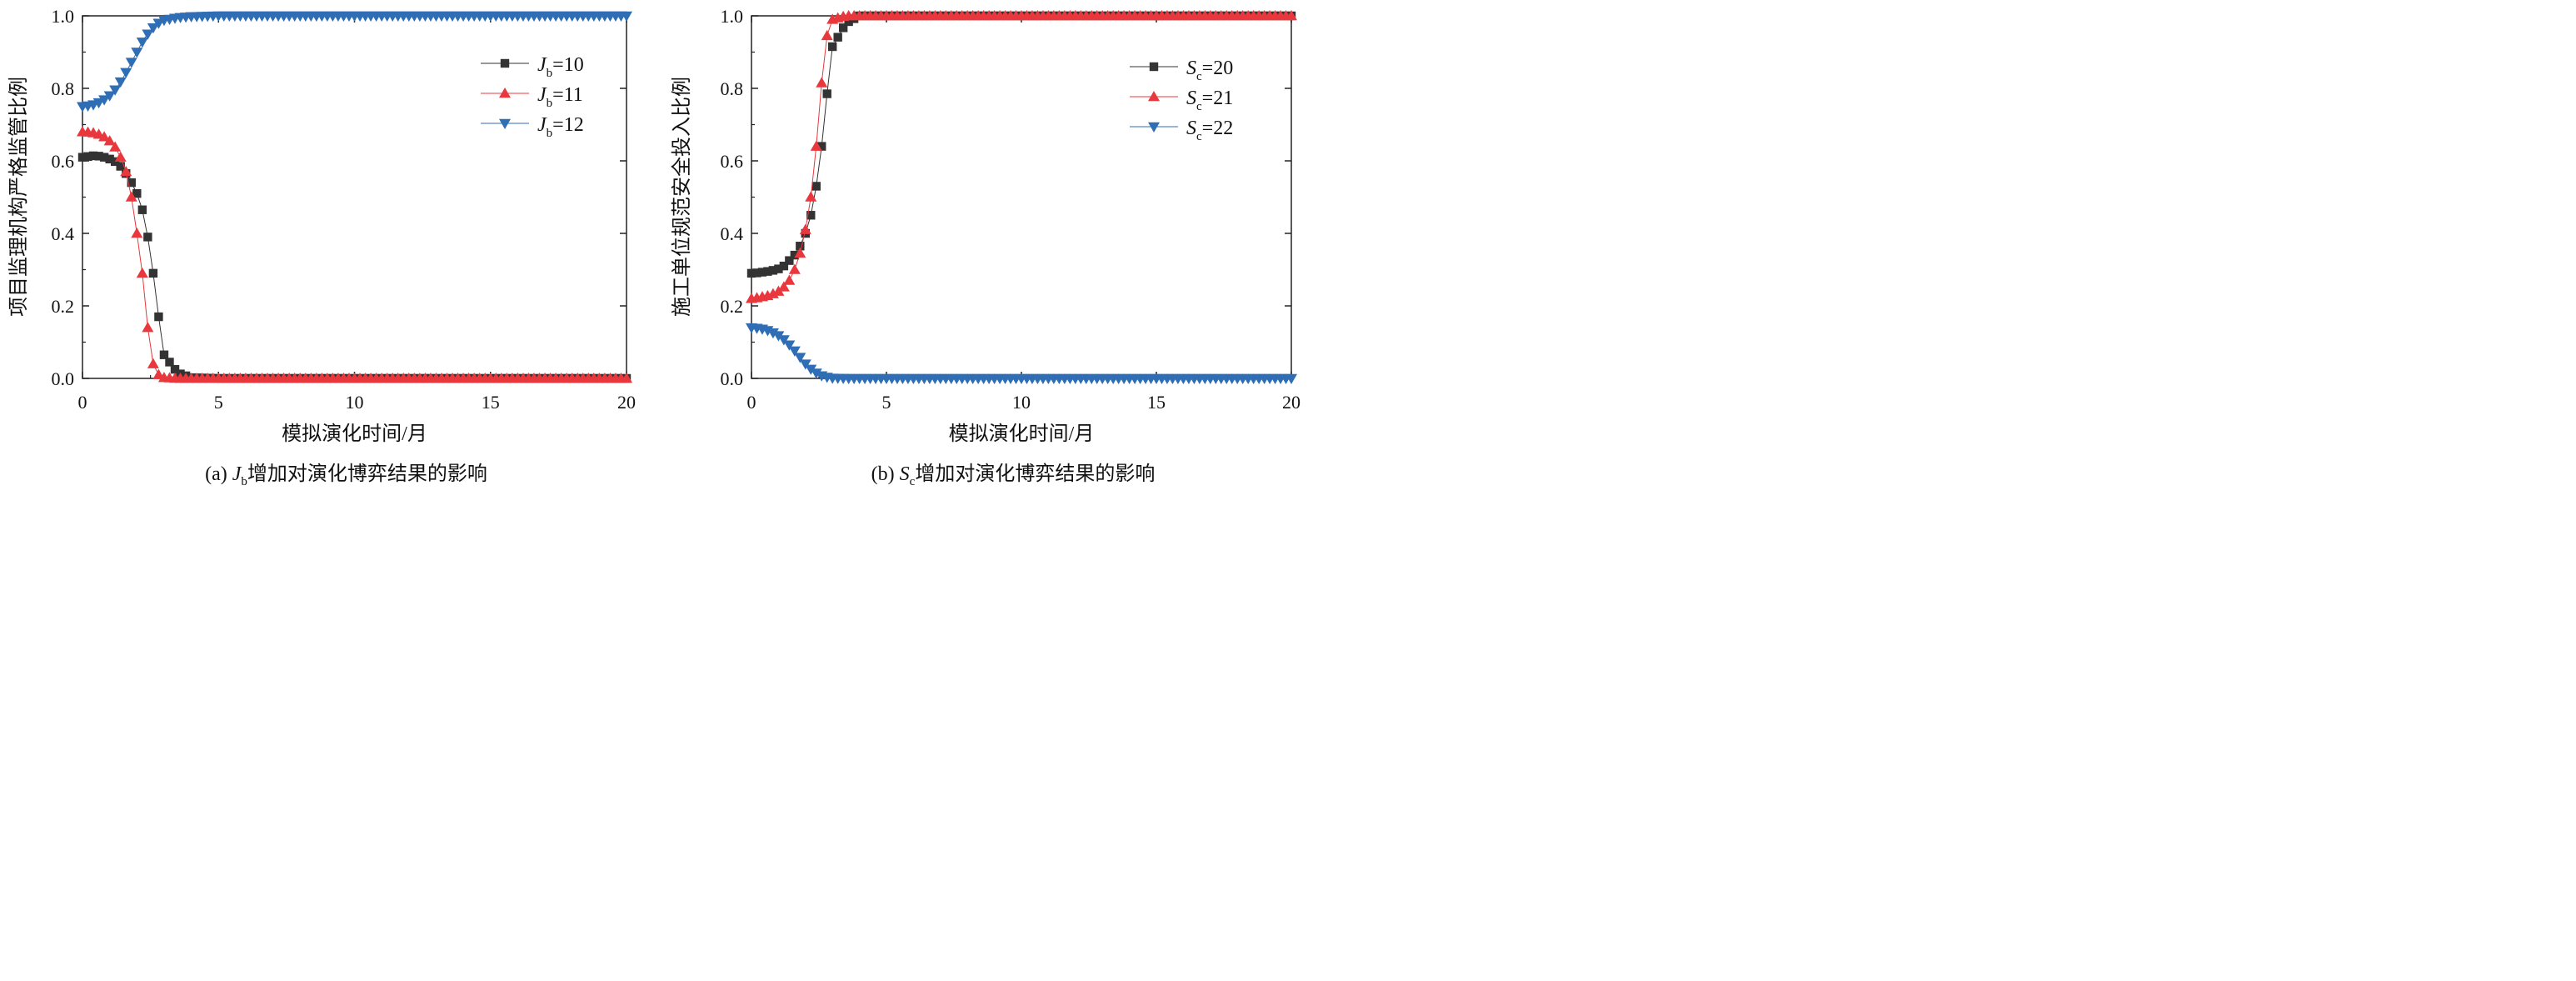 The image size is (2576, 981). Describe the element at coordinates (18, 197) in the screenshot. I see `y-axis-title: 项目监理机构严格监管比例` at that location.